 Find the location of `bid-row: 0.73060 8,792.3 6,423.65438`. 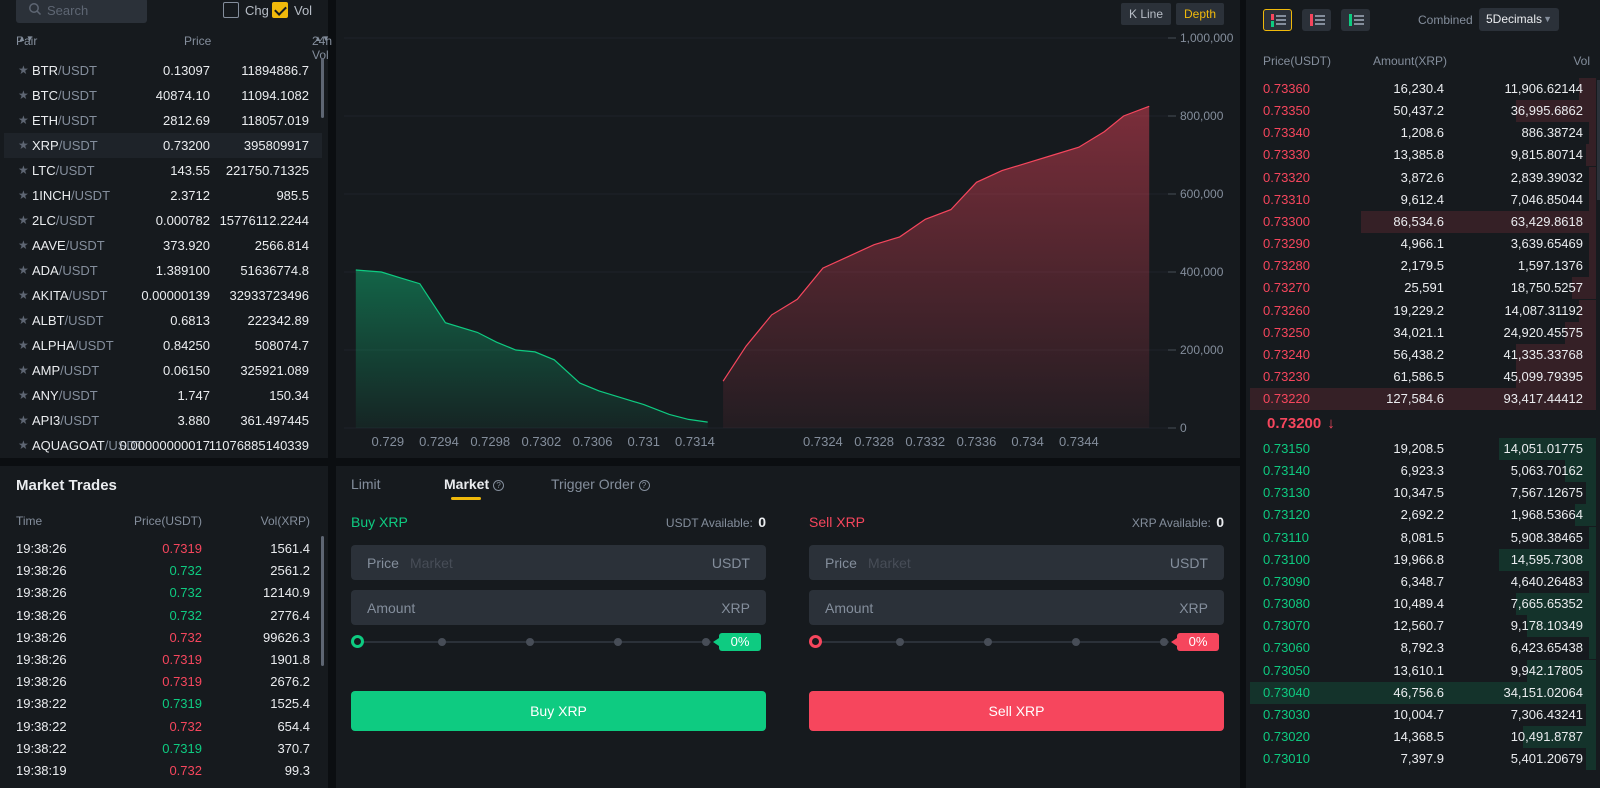

bid-row: 0.73060 8,792.3 6,423.65438 is located at coordinates (1423, 648).